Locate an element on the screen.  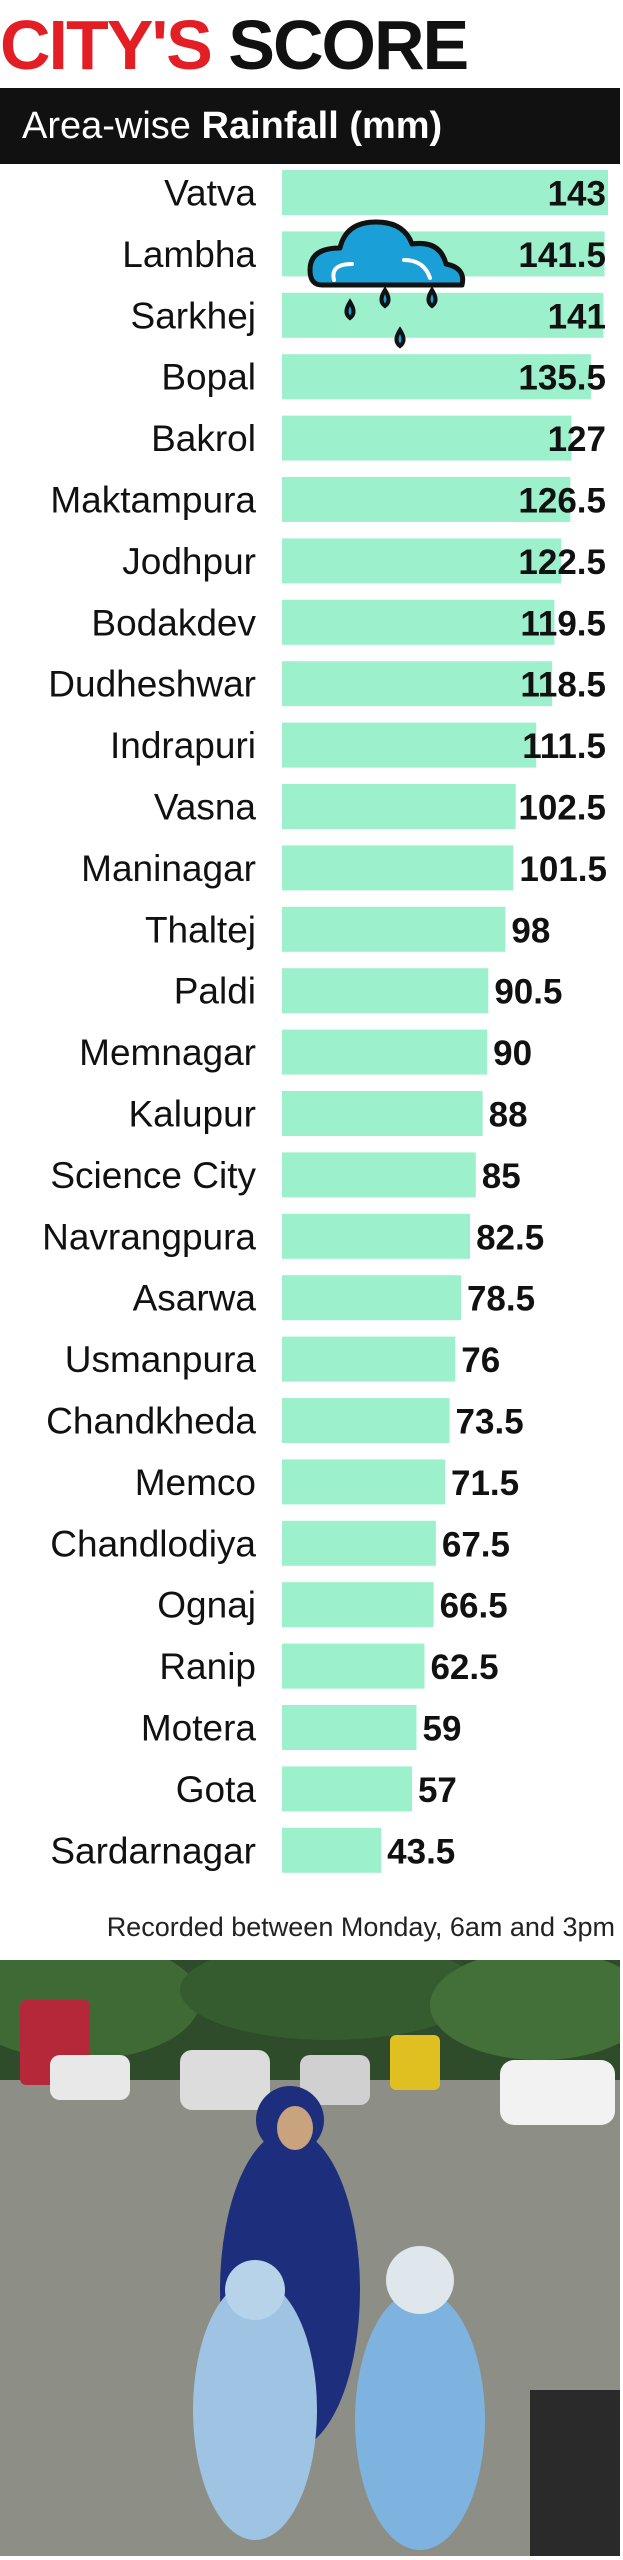
headline: CITY'S SCORE is located at coordinates (311, 45).